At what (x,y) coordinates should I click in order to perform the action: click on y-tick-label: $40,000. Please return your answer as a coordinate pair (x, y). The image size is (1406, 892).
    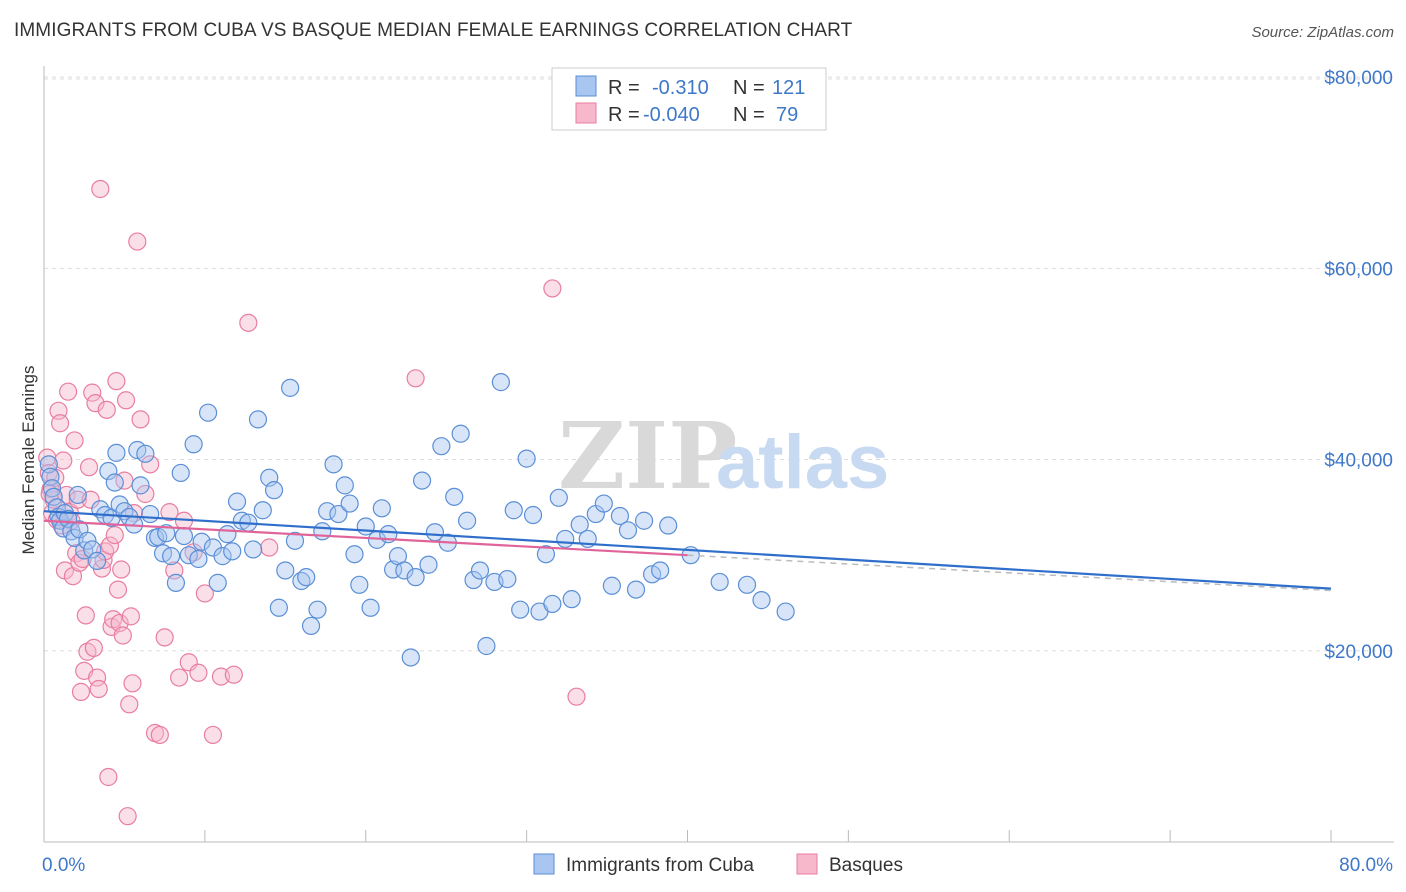
    Looking at the image, I should click on (1358, 461).